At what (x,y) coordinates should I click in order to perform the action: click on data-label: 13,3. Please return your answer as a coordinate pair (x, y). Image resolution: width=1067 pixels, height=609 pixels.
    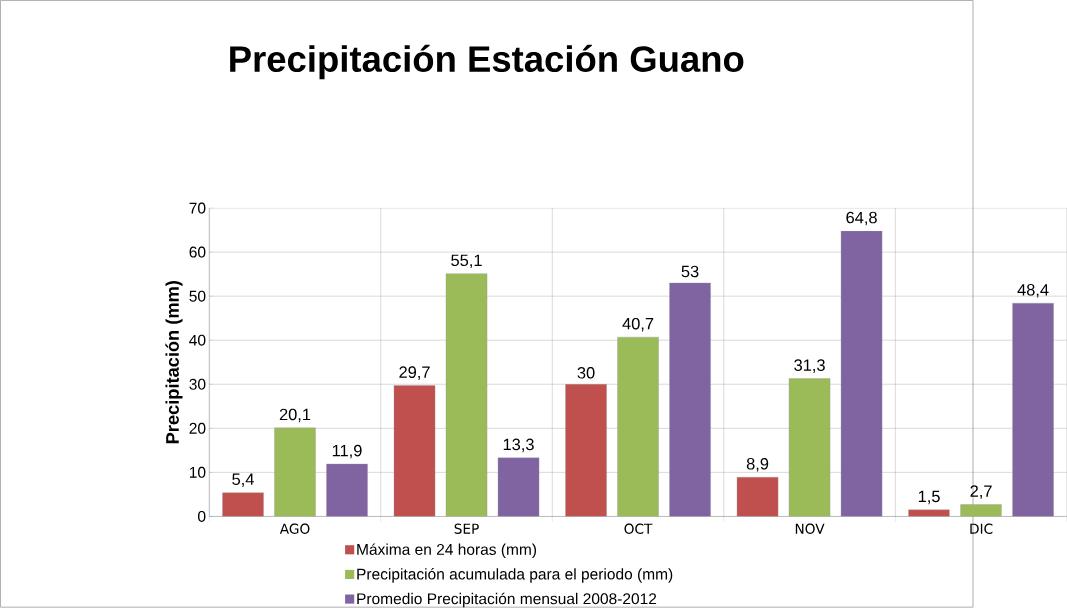
    Looking at the image, I should click on (518, 445).